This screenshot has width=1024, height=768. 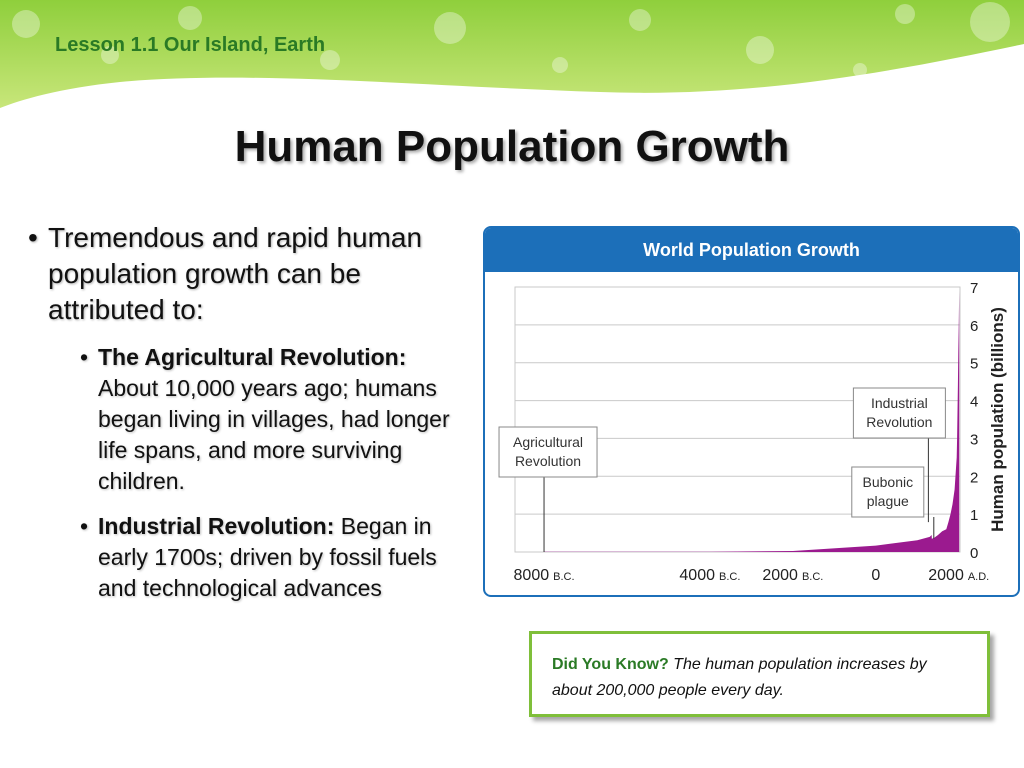 I want to click on annotation-label: Bubonic, so click(x=888, y=482).